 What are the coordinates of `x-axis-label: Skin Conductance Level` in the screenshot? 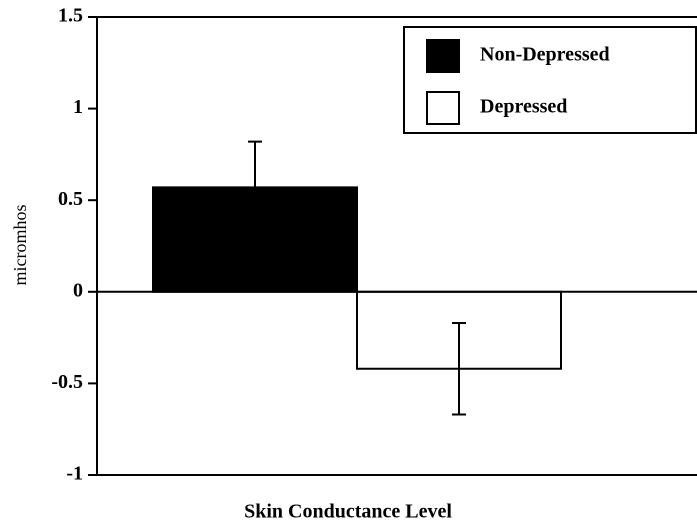 It's located at (348, 512).